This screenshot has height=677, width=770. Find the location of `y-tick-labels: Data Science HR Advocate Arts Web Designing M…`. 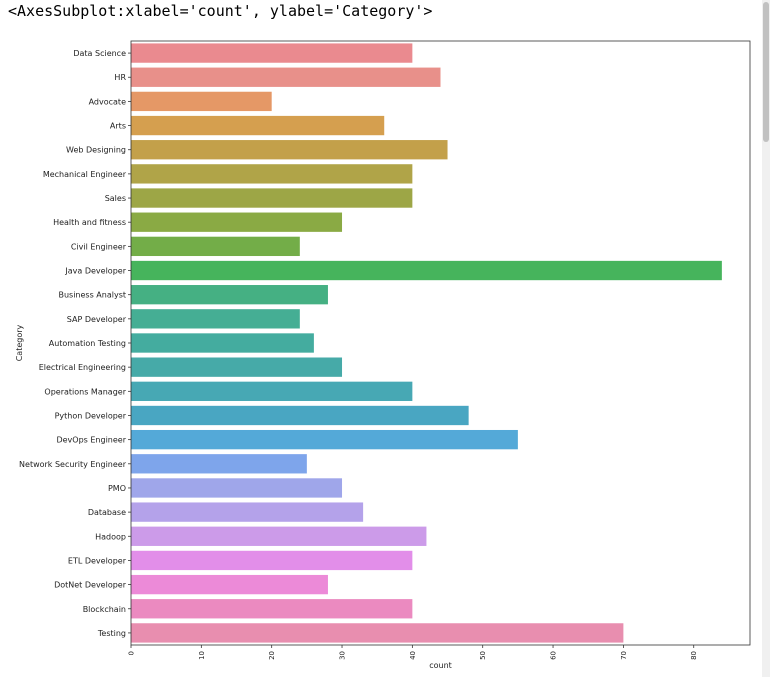

y-tick-labels: Data Science HR Advocate Arts Web Designing M… is located at coordinates (75, 343).